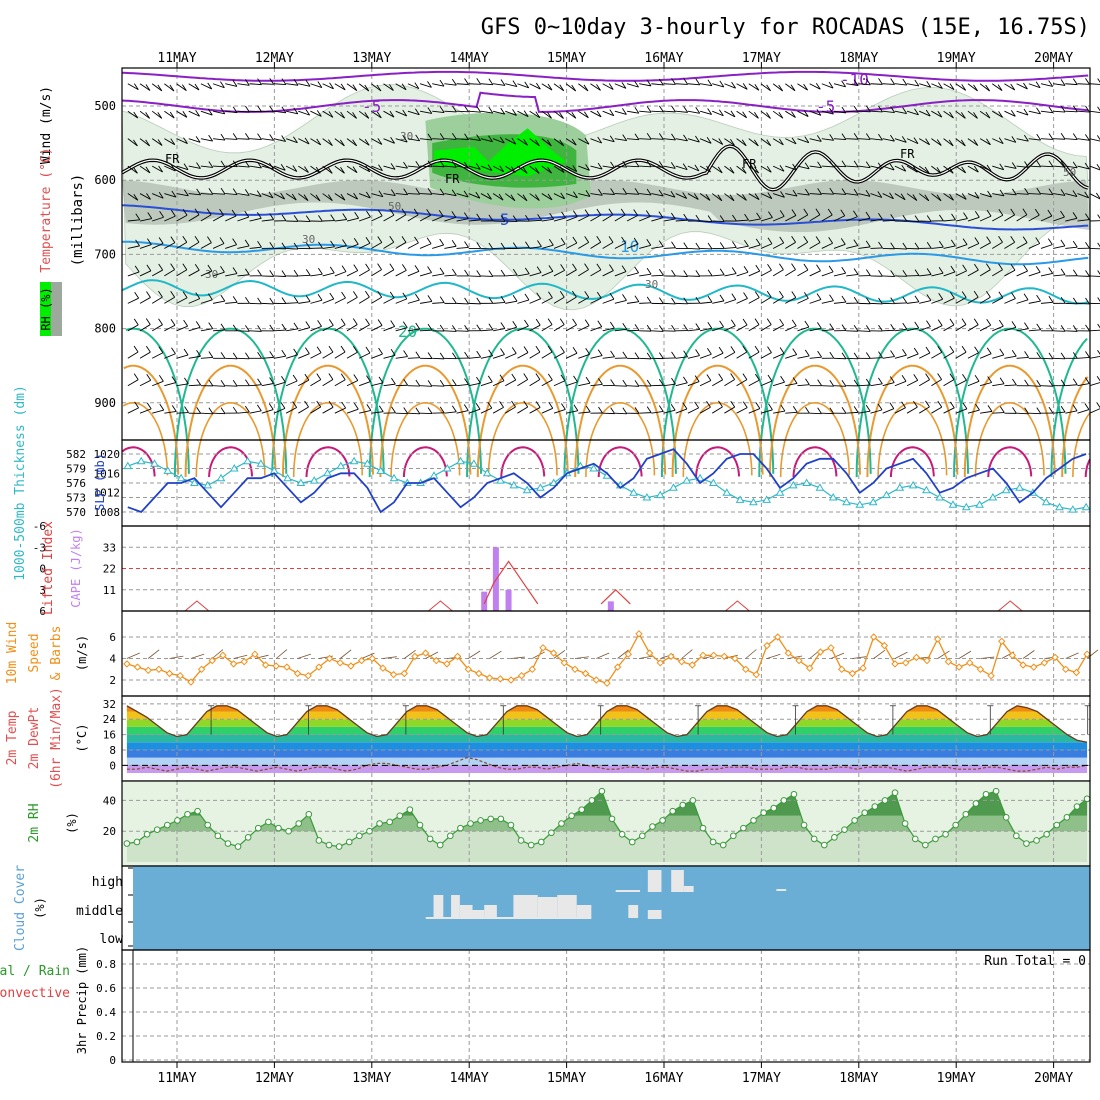 The image size is (1100, 1100). Describe the element at coordinates (112, 939) in the screenshot. I see `cloud-level-low: low` at that location.